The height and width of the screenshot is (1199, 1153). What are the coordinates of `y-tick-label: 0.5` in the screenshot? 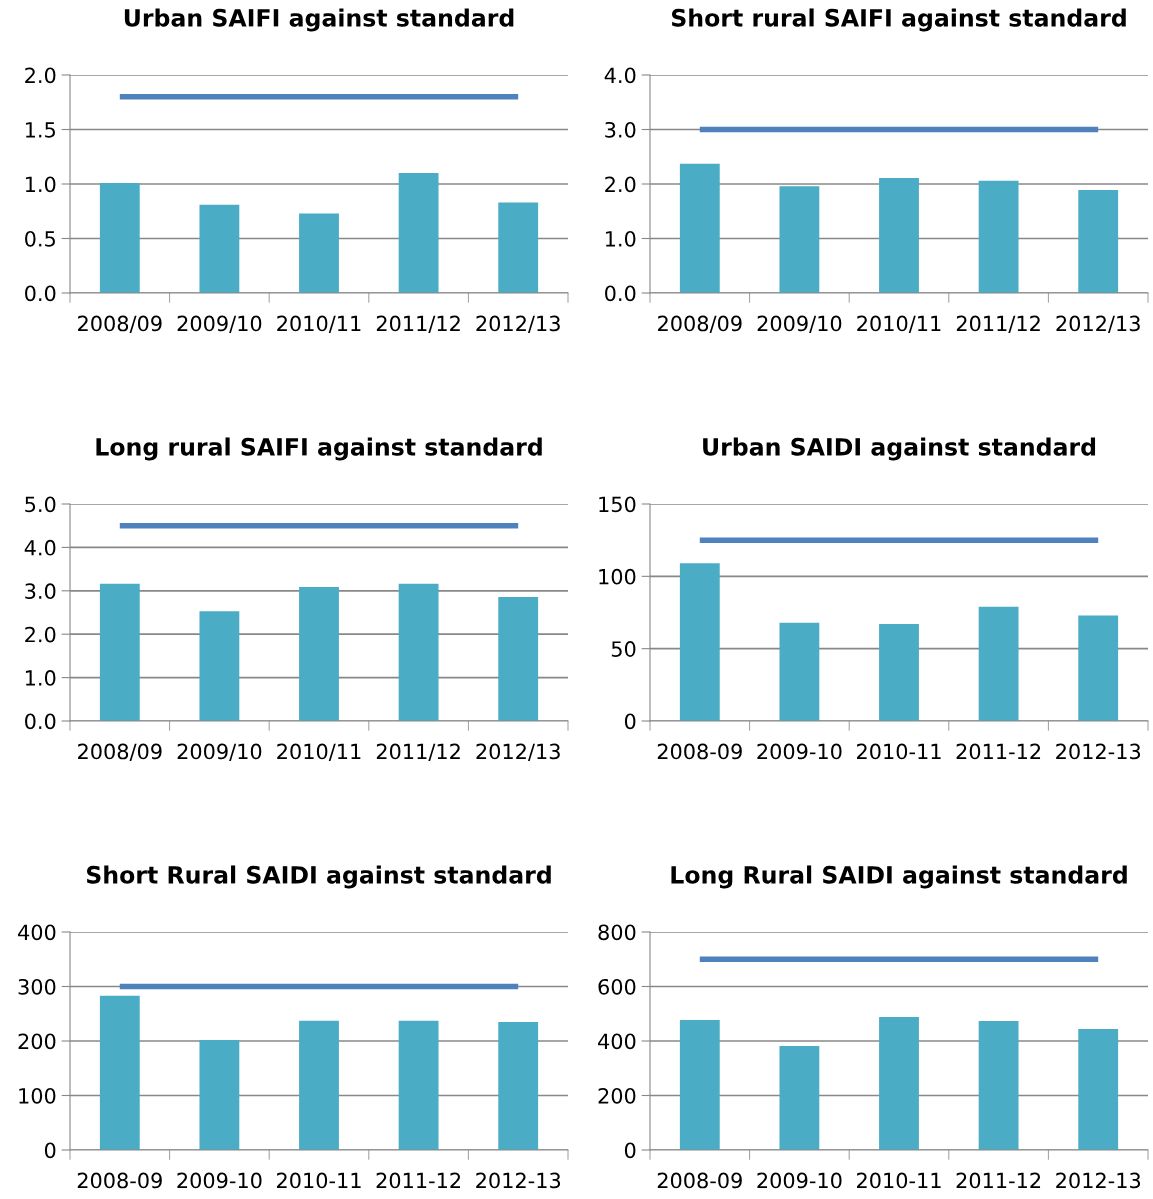 It's located at (40, 238).